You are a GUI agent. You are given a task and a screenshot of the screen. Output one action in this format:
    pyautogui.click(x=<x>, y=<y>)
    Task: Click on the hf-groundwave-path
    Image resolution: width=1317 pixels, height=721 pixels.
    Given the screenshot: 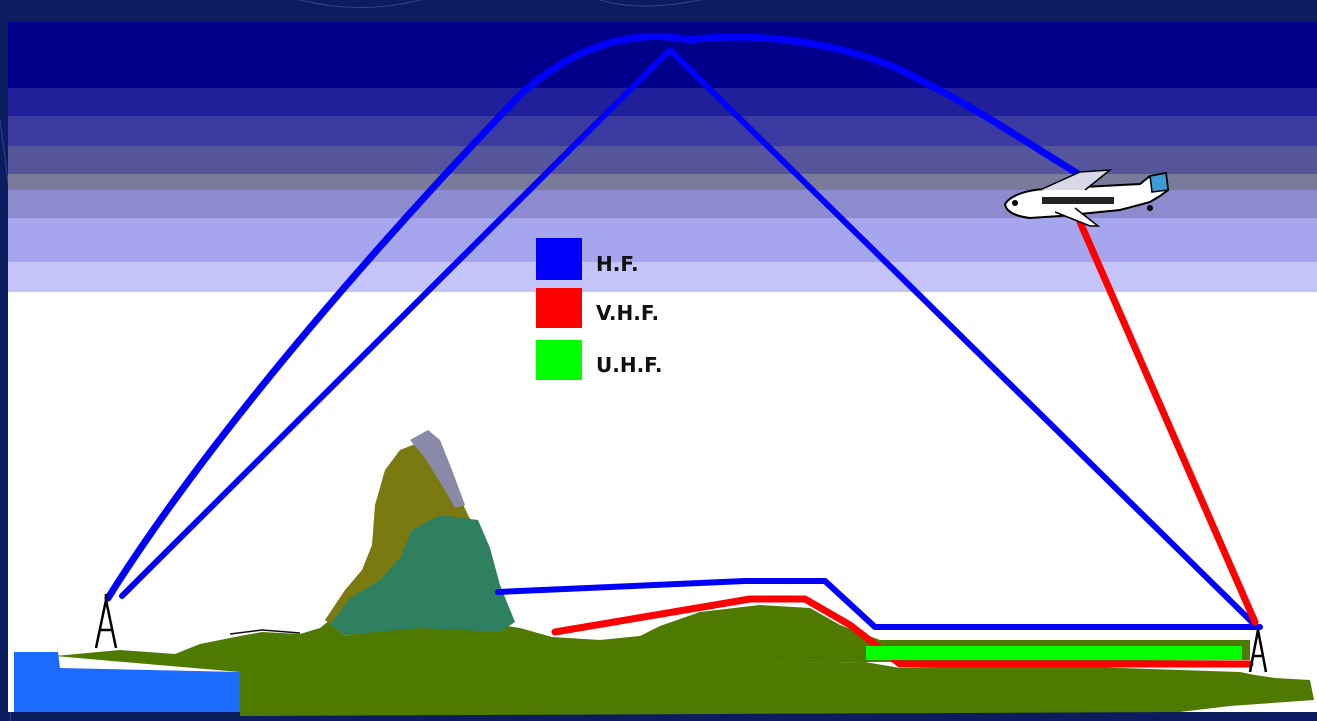 What is the action you would take?
    pyautogui.click(x=879, y=604)
    